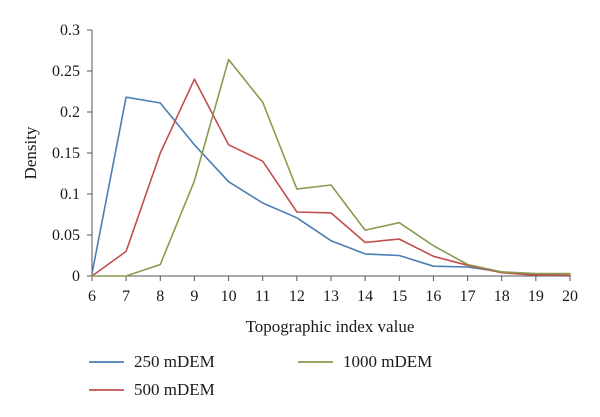 The image size is (600, 417). What do you see at coordinates (502, 296) in the screenshot?
I see `x-tick-label: 18` at bounding box center [502, 296].